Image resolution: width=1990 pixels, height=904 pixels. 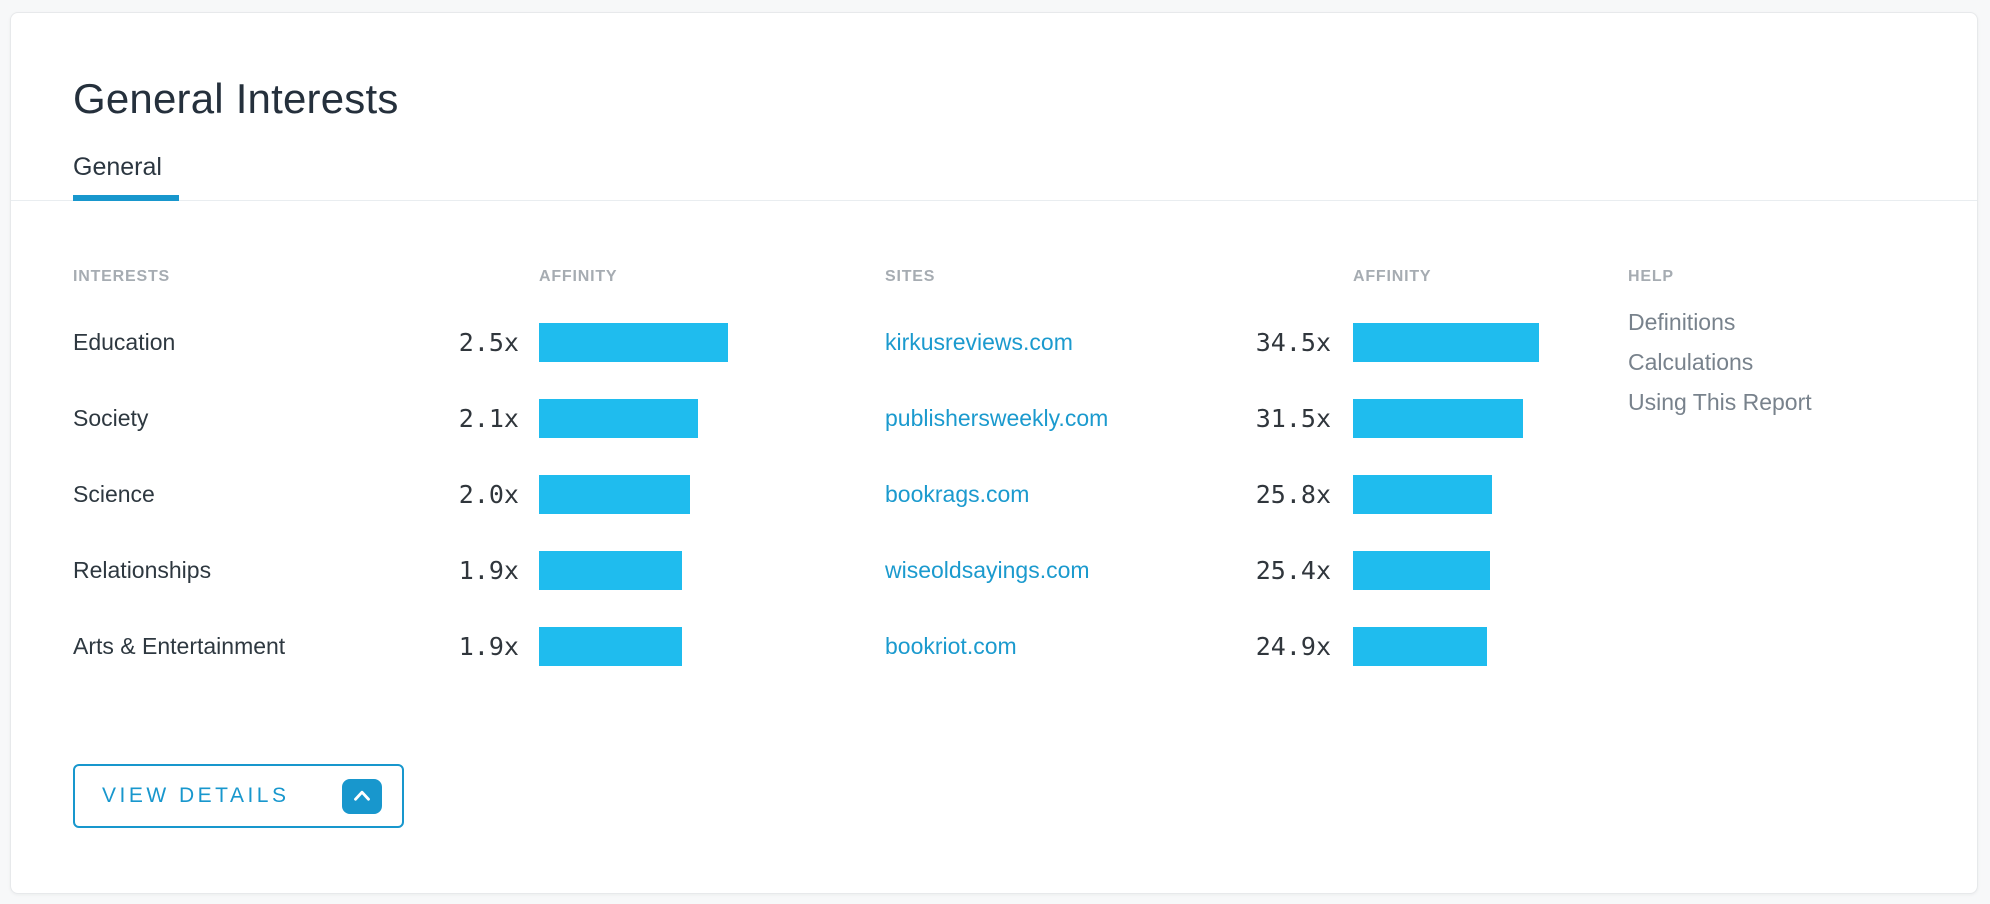 What do you see at coordinates (1293, 494) in the screenshot?
I see `site-affinity-value: 25.8x` at bounding box center [1293, 494].